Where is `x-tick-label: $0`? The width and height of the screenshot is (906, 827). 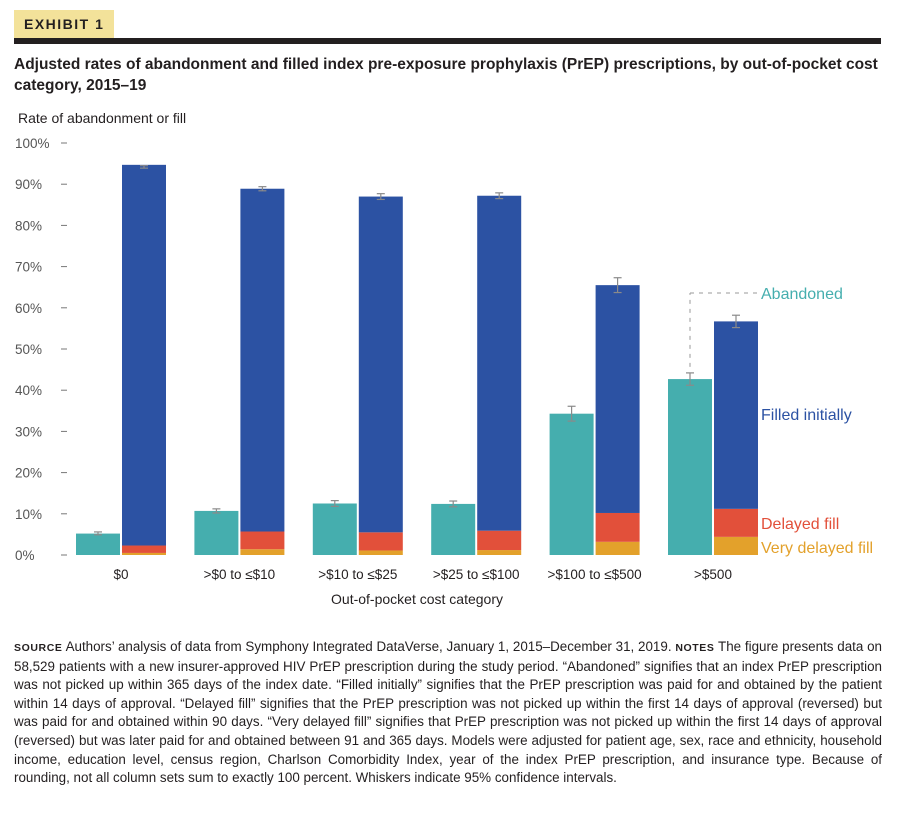 x-tick-label: $0 is located at coordinates (120, 574).